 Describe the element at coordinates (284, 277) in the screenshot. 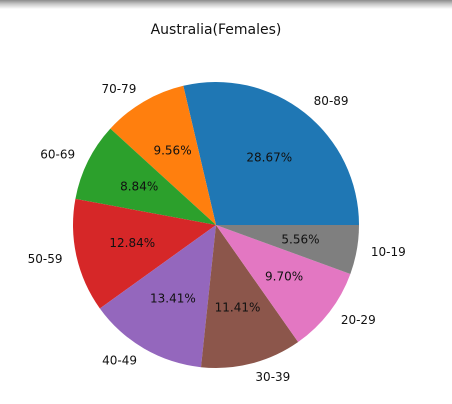

I see `slice-percent-20-29: 9.70%` at that location.